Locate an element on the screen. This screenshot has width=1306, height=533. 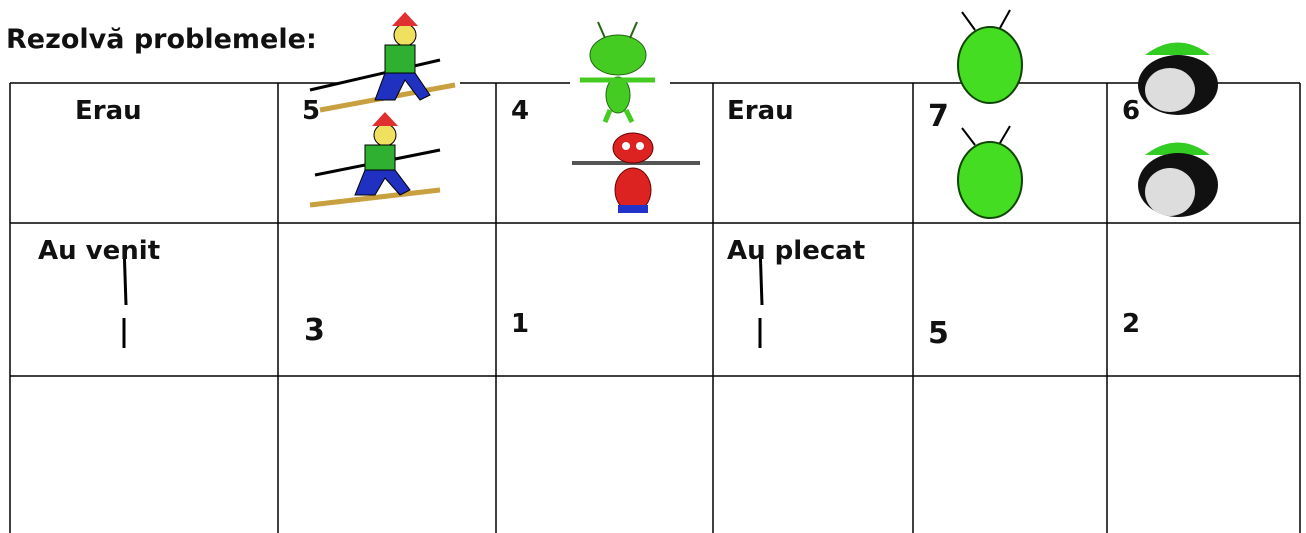
cell-number: 7 is located at coordinates (938, 116).